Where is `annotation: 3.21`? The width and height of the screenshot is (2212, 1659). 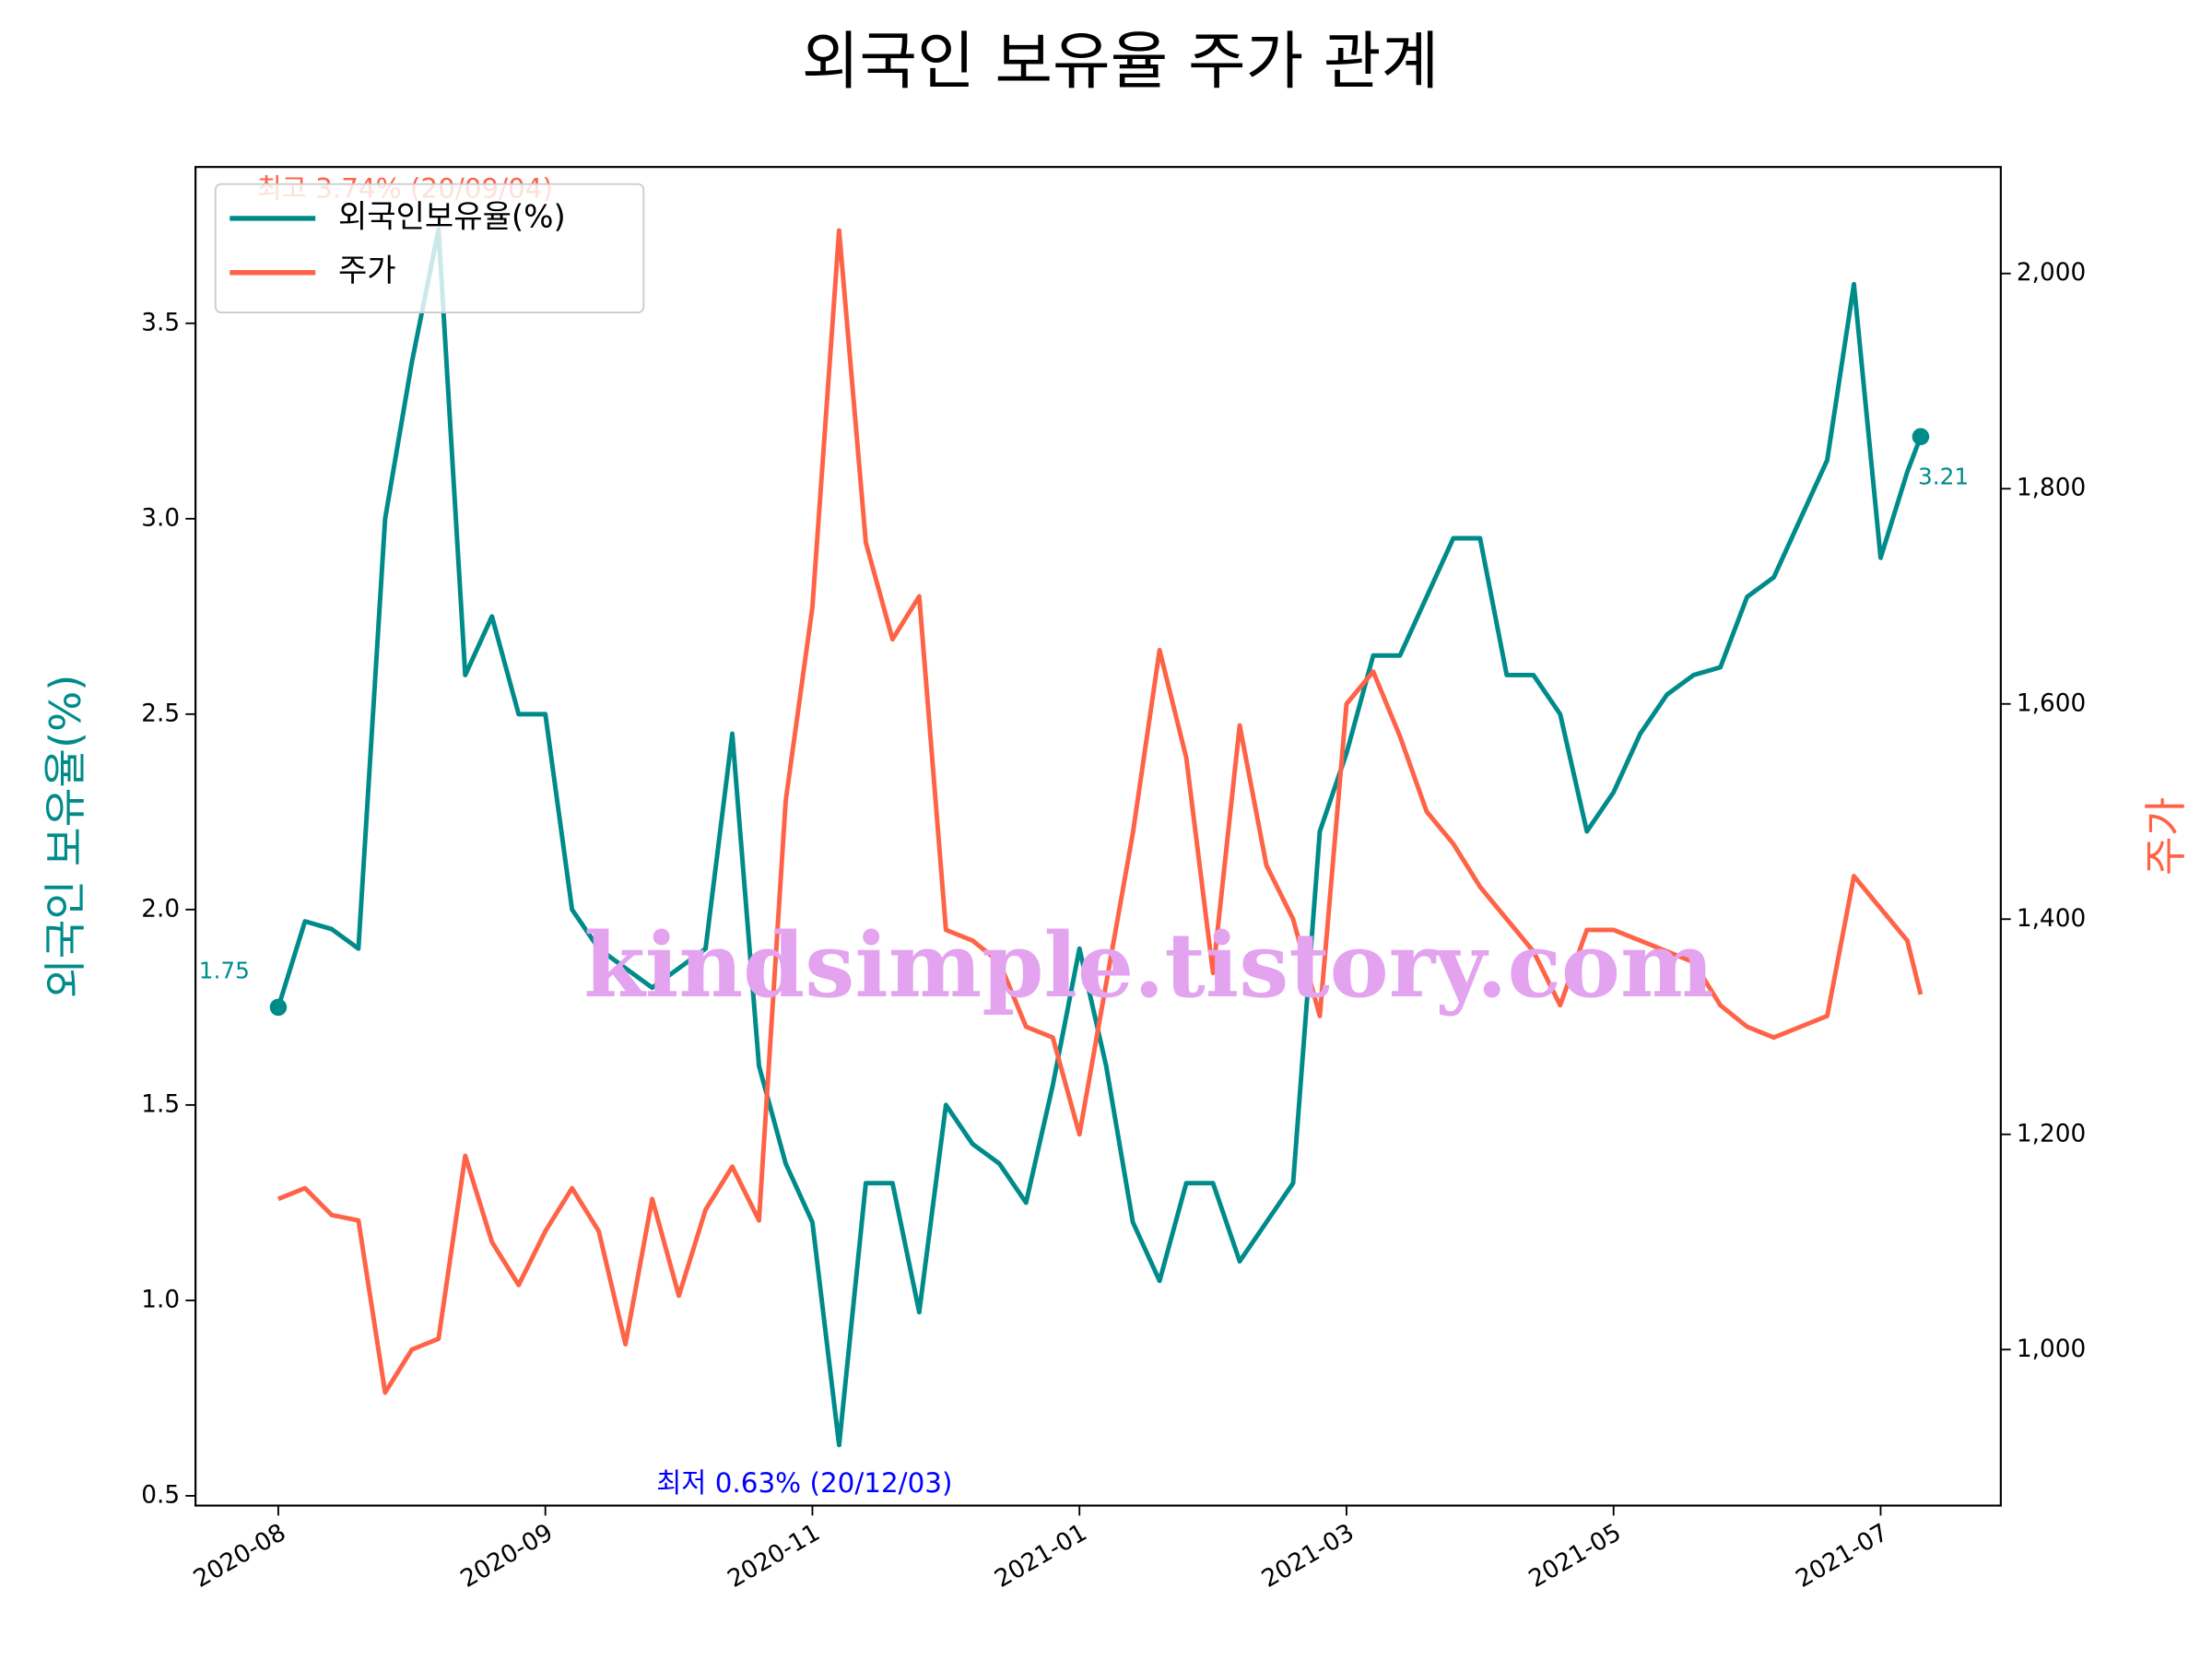 annotation: 3.21 is located at coordinates (1943, 477).